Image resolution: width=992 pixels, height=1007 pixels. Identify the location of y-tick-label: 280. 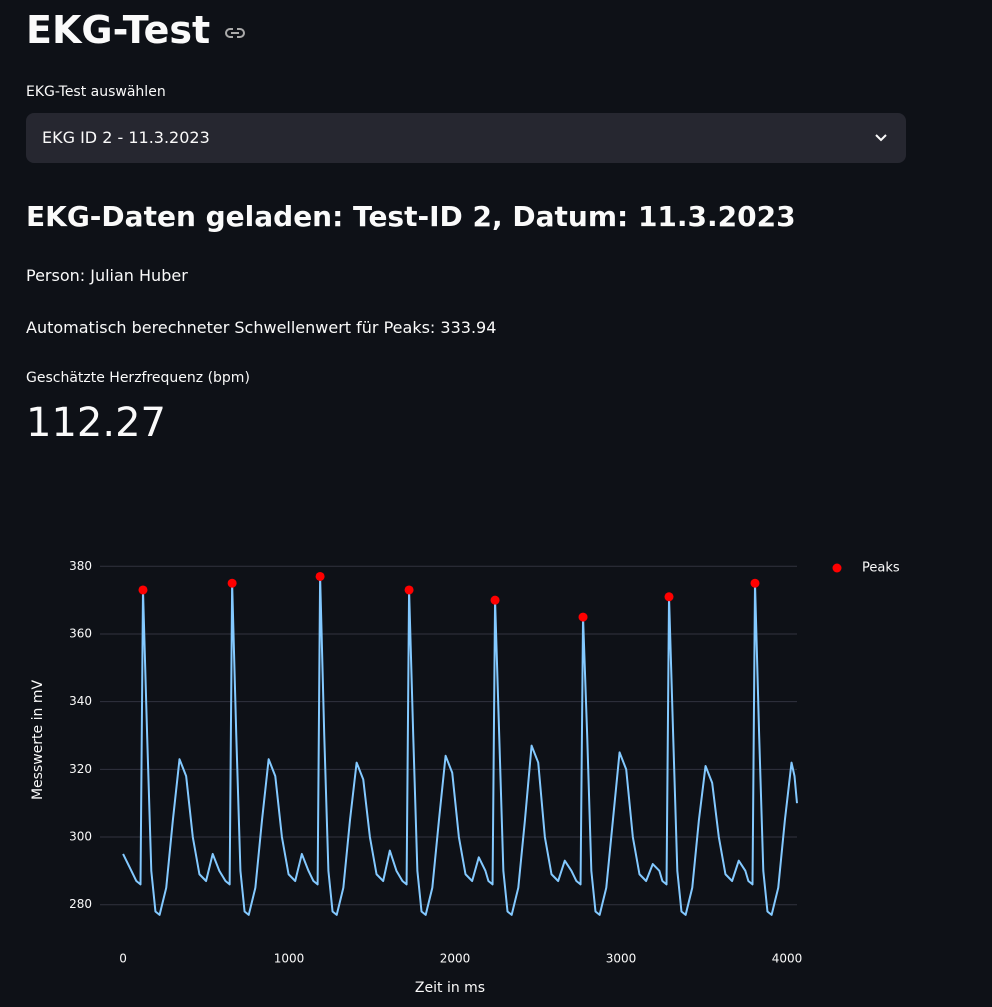
(80, 904).